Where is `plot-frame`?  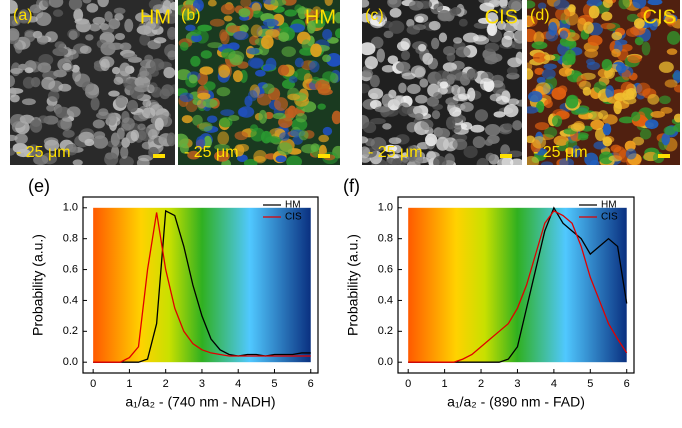
plot-frame is located at coordinates (200, 285).